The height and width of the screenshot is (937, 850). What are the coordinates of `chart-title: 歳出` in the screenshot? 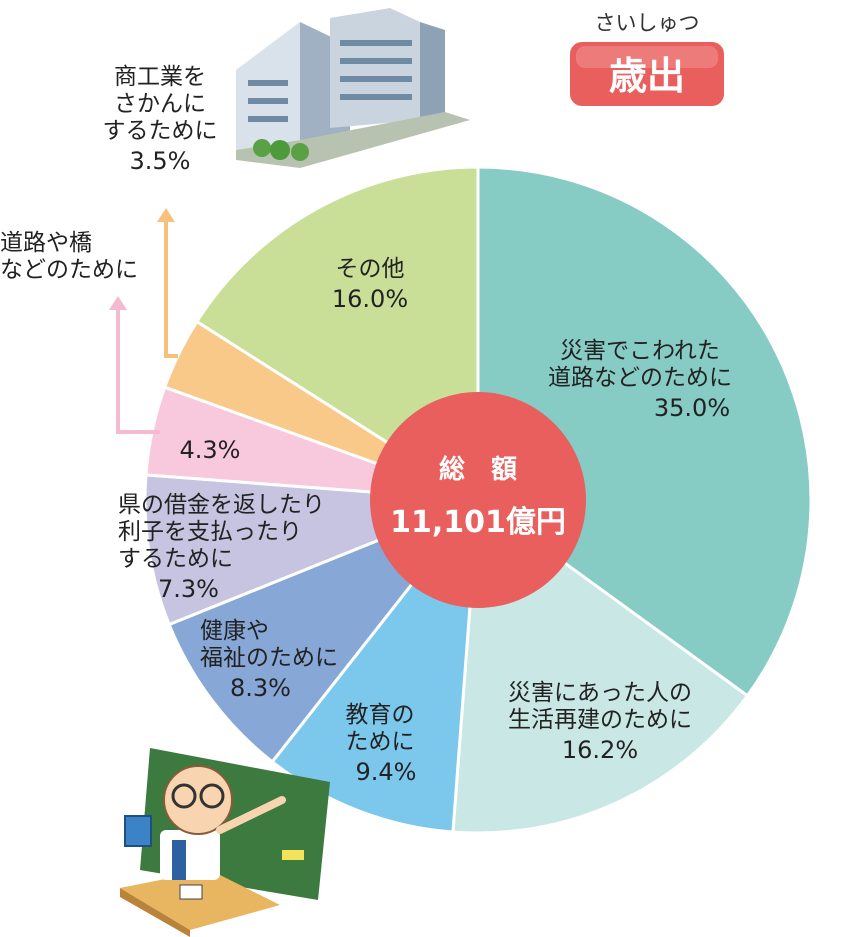 It's located at (647, 76).